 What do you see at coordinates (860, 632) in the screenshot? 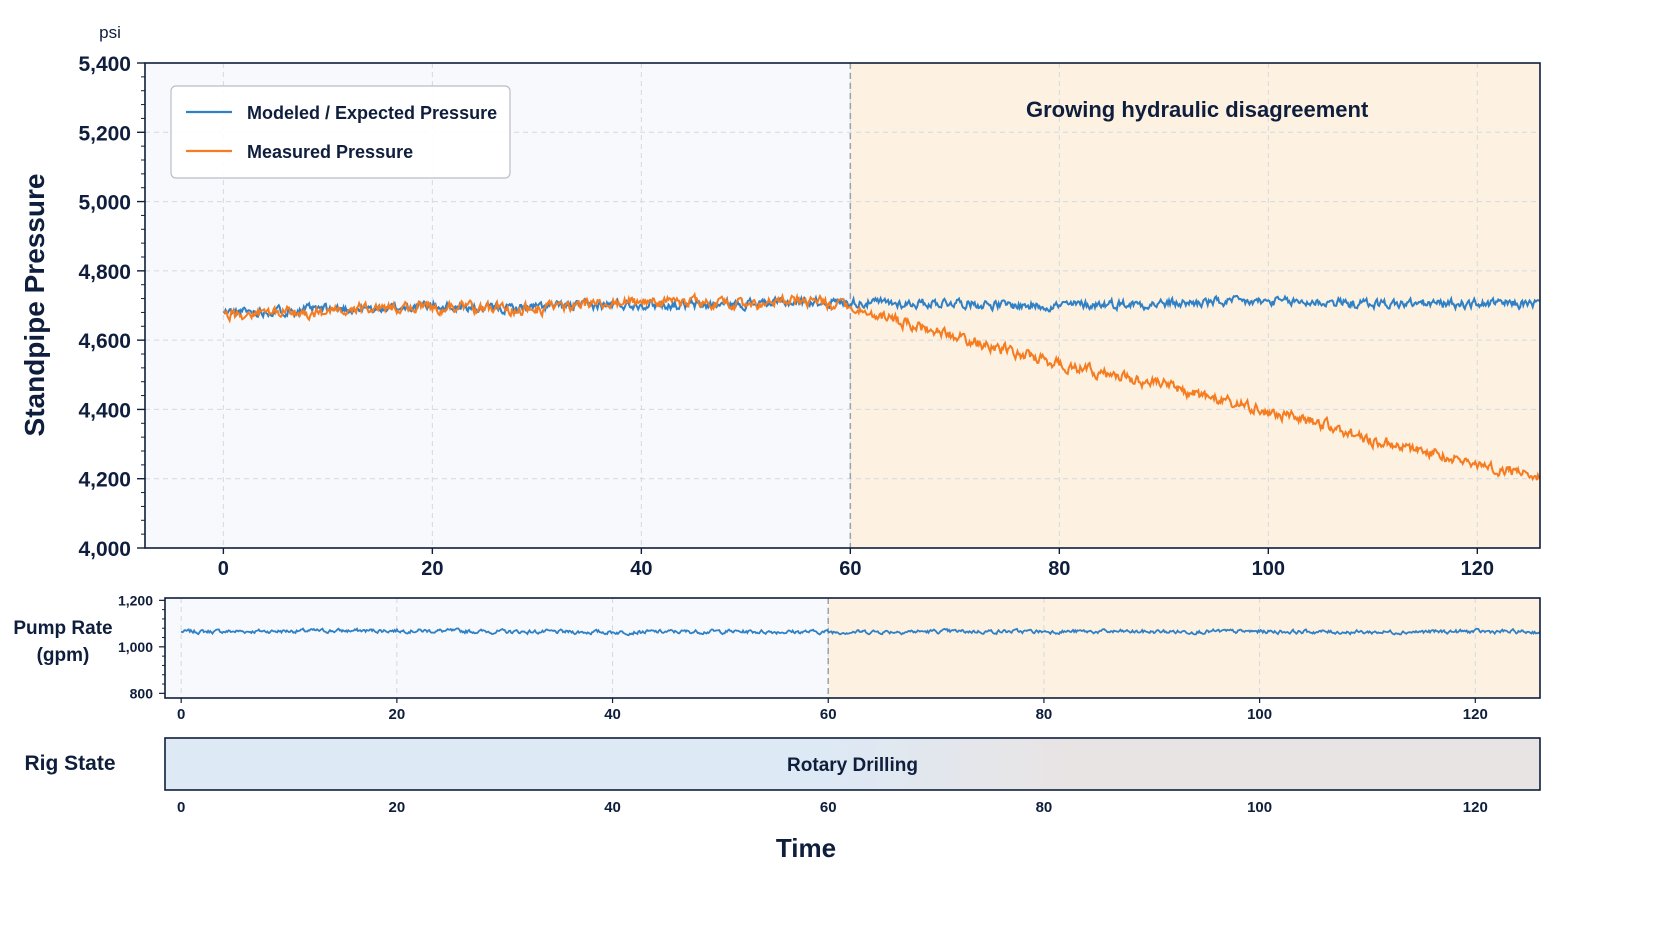
I see `pump-rate-line` at bounding box center [860, 632].